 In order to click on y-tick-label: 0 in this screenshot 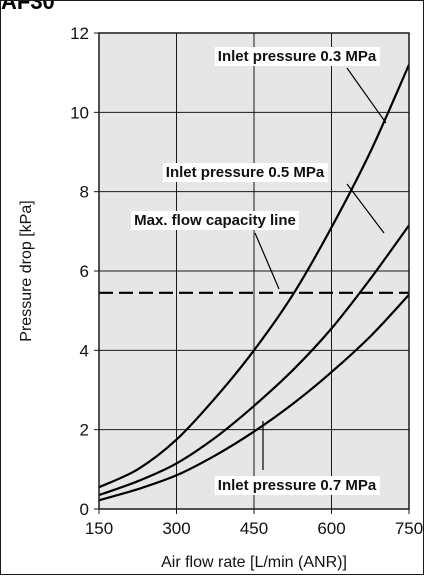, I will do `click(84, 509)`.